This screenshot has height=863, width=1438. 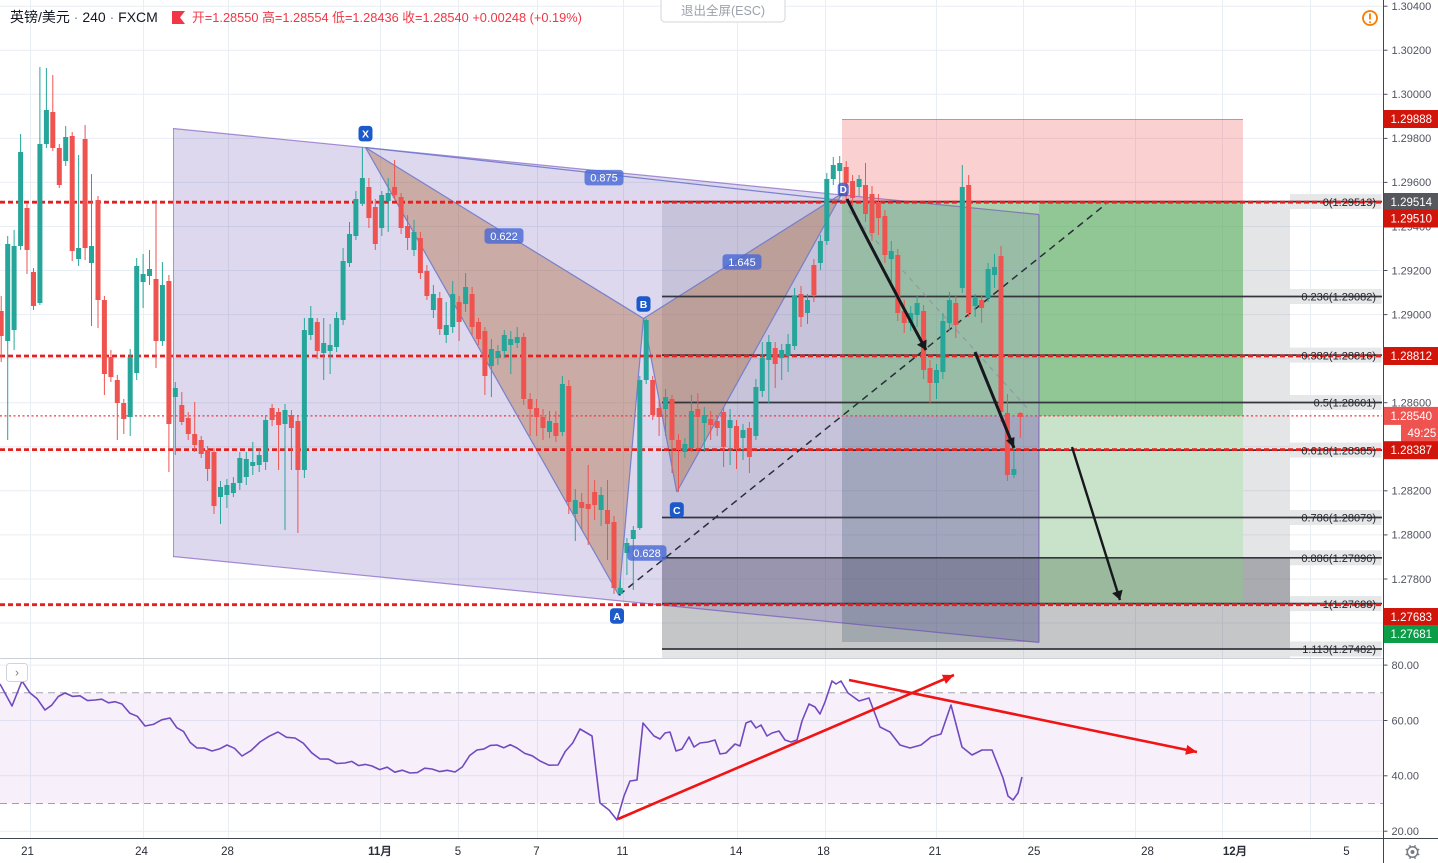 What do you see at coordinates (742, 263) in the screenshot?
I see `svg-text: 1.645` at bounding box center [742, 263].